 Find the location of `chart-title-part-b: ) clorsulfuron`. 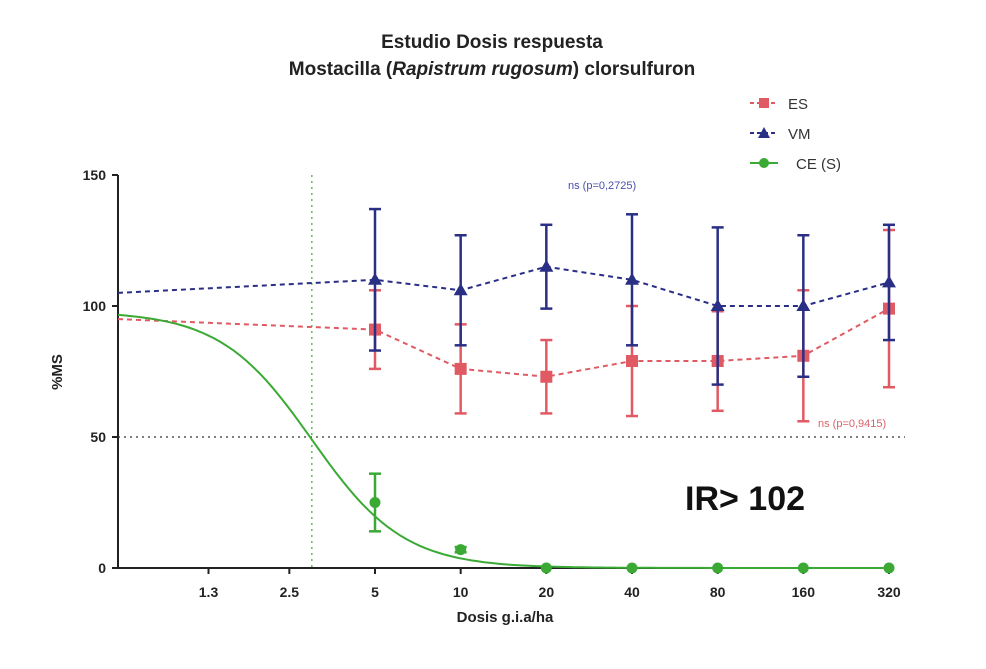

chart-title-part-b: ) clorsulfuron is located at coordinates (634, 69).